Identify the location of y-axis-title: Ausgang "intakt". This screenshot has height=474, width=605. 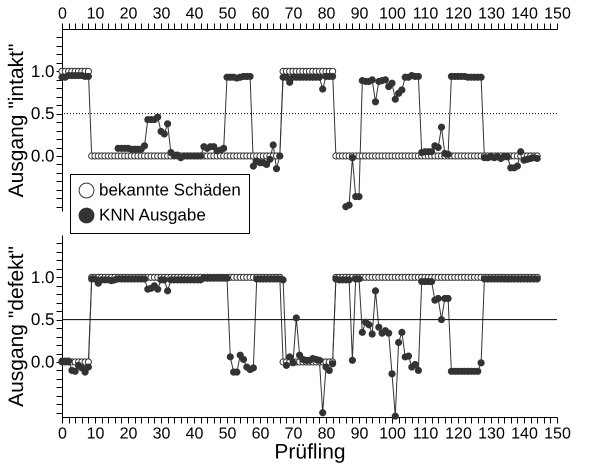
(16, 121).